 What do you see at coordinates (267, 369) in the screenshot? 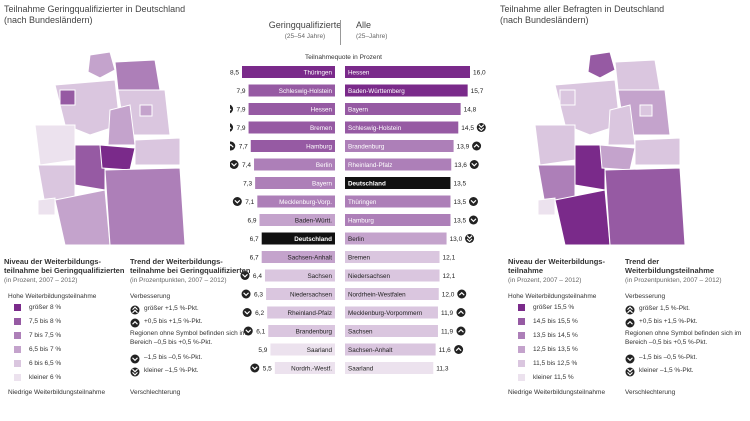
I see `left-bar-value: 5,5` at bounding box center [267, 369].